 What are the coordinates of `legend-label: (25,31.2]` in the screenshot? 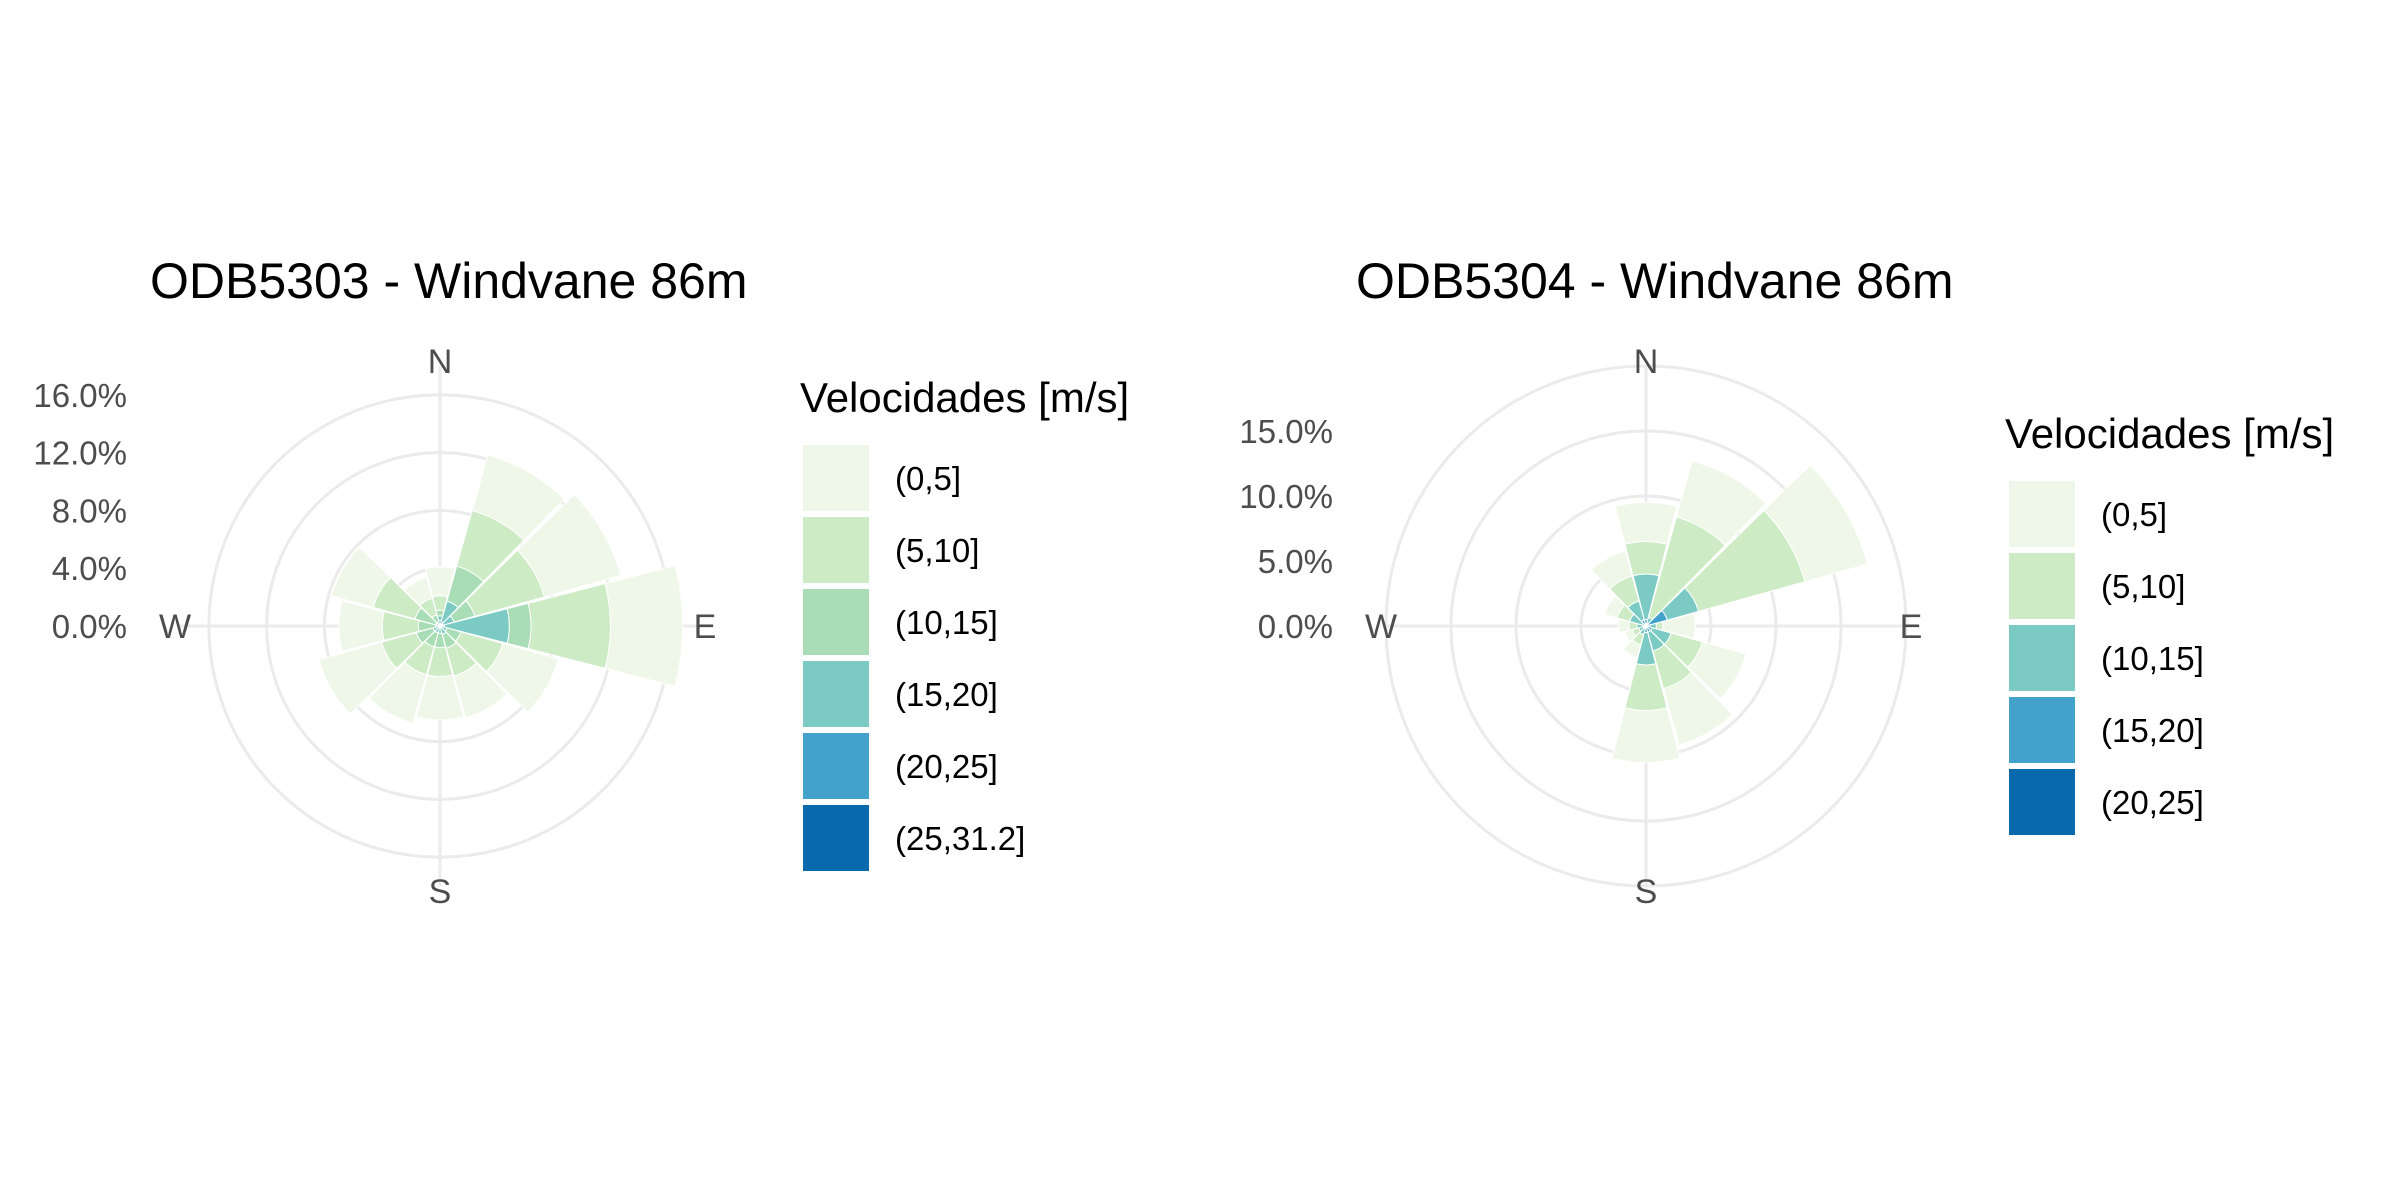 It's located at (960, 838).